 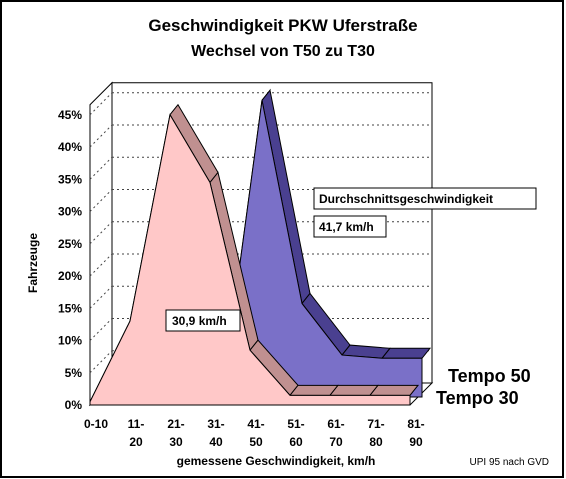 What do you see at coordinates (96, 424) in the screenshot?
I see `x-tick-label: 0-10` at bounding box center [96, 424].